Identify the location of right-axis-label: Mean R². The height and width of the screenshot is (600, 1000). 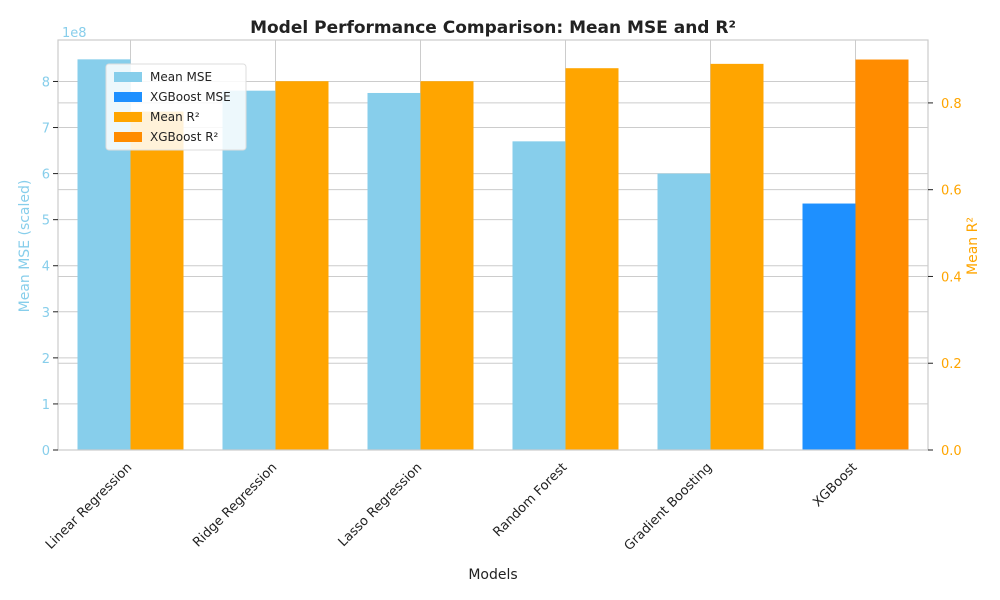
(973, 246).